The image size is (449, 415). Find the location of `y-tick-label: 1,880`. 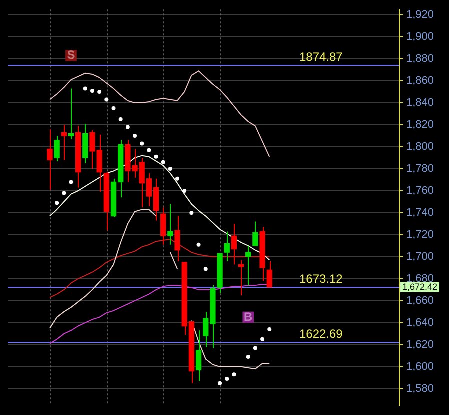

y-tick-label: 1,880 is located at coordinates (420, 59).